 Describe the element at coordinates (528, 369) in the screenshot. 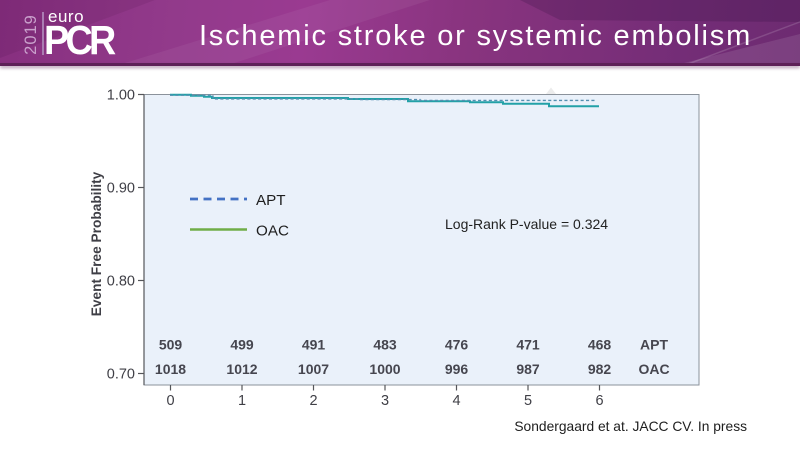

I see `svg-text: 987` at that location.